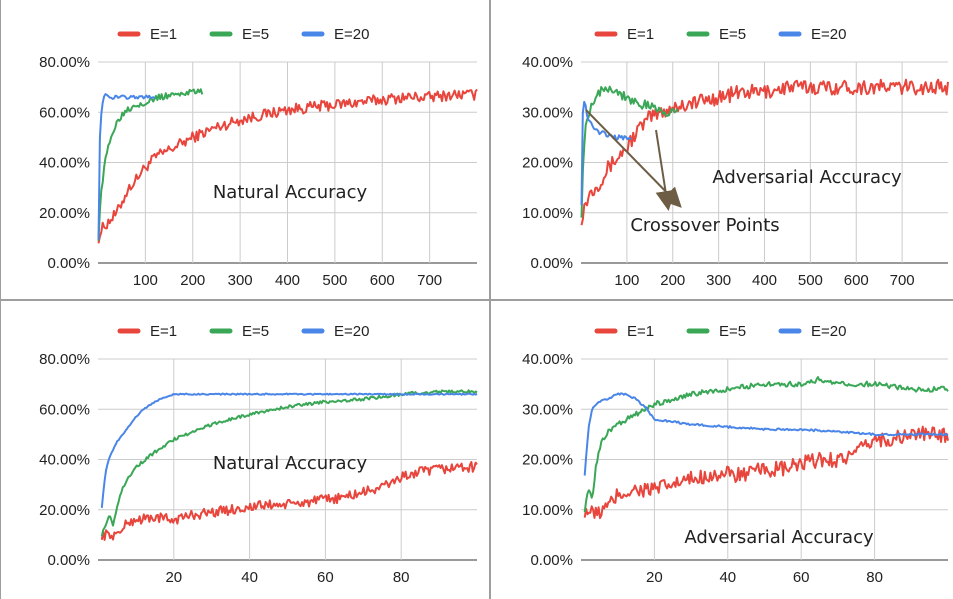 The height and width of the screenshot is (599, 953). What do you see at coordinates (0, 299) in the screenshot?
I see `left-border` at bounding box center [0, 299].